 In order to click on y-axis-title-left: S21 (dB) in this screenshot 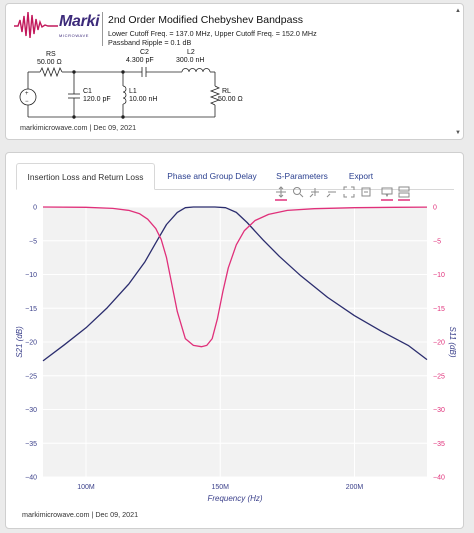, I will do `click(19, 342)`.